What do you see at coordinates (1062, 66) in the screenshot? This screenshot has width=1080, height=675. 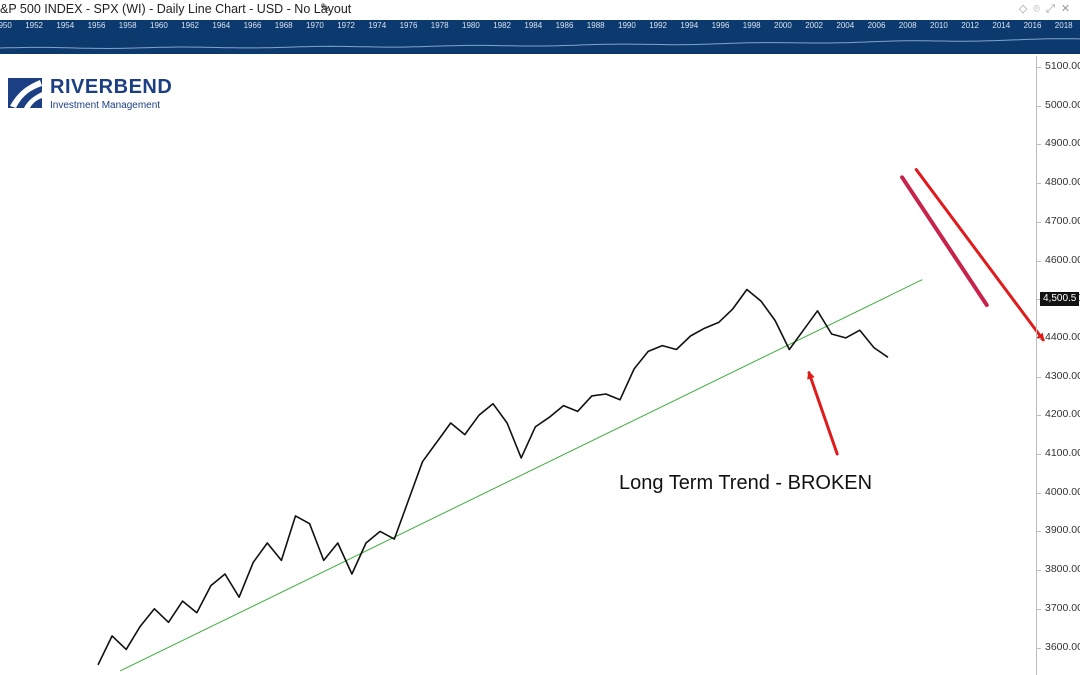 I see `y-tick-label: 5100.00` at bounding box center [1062, 66].